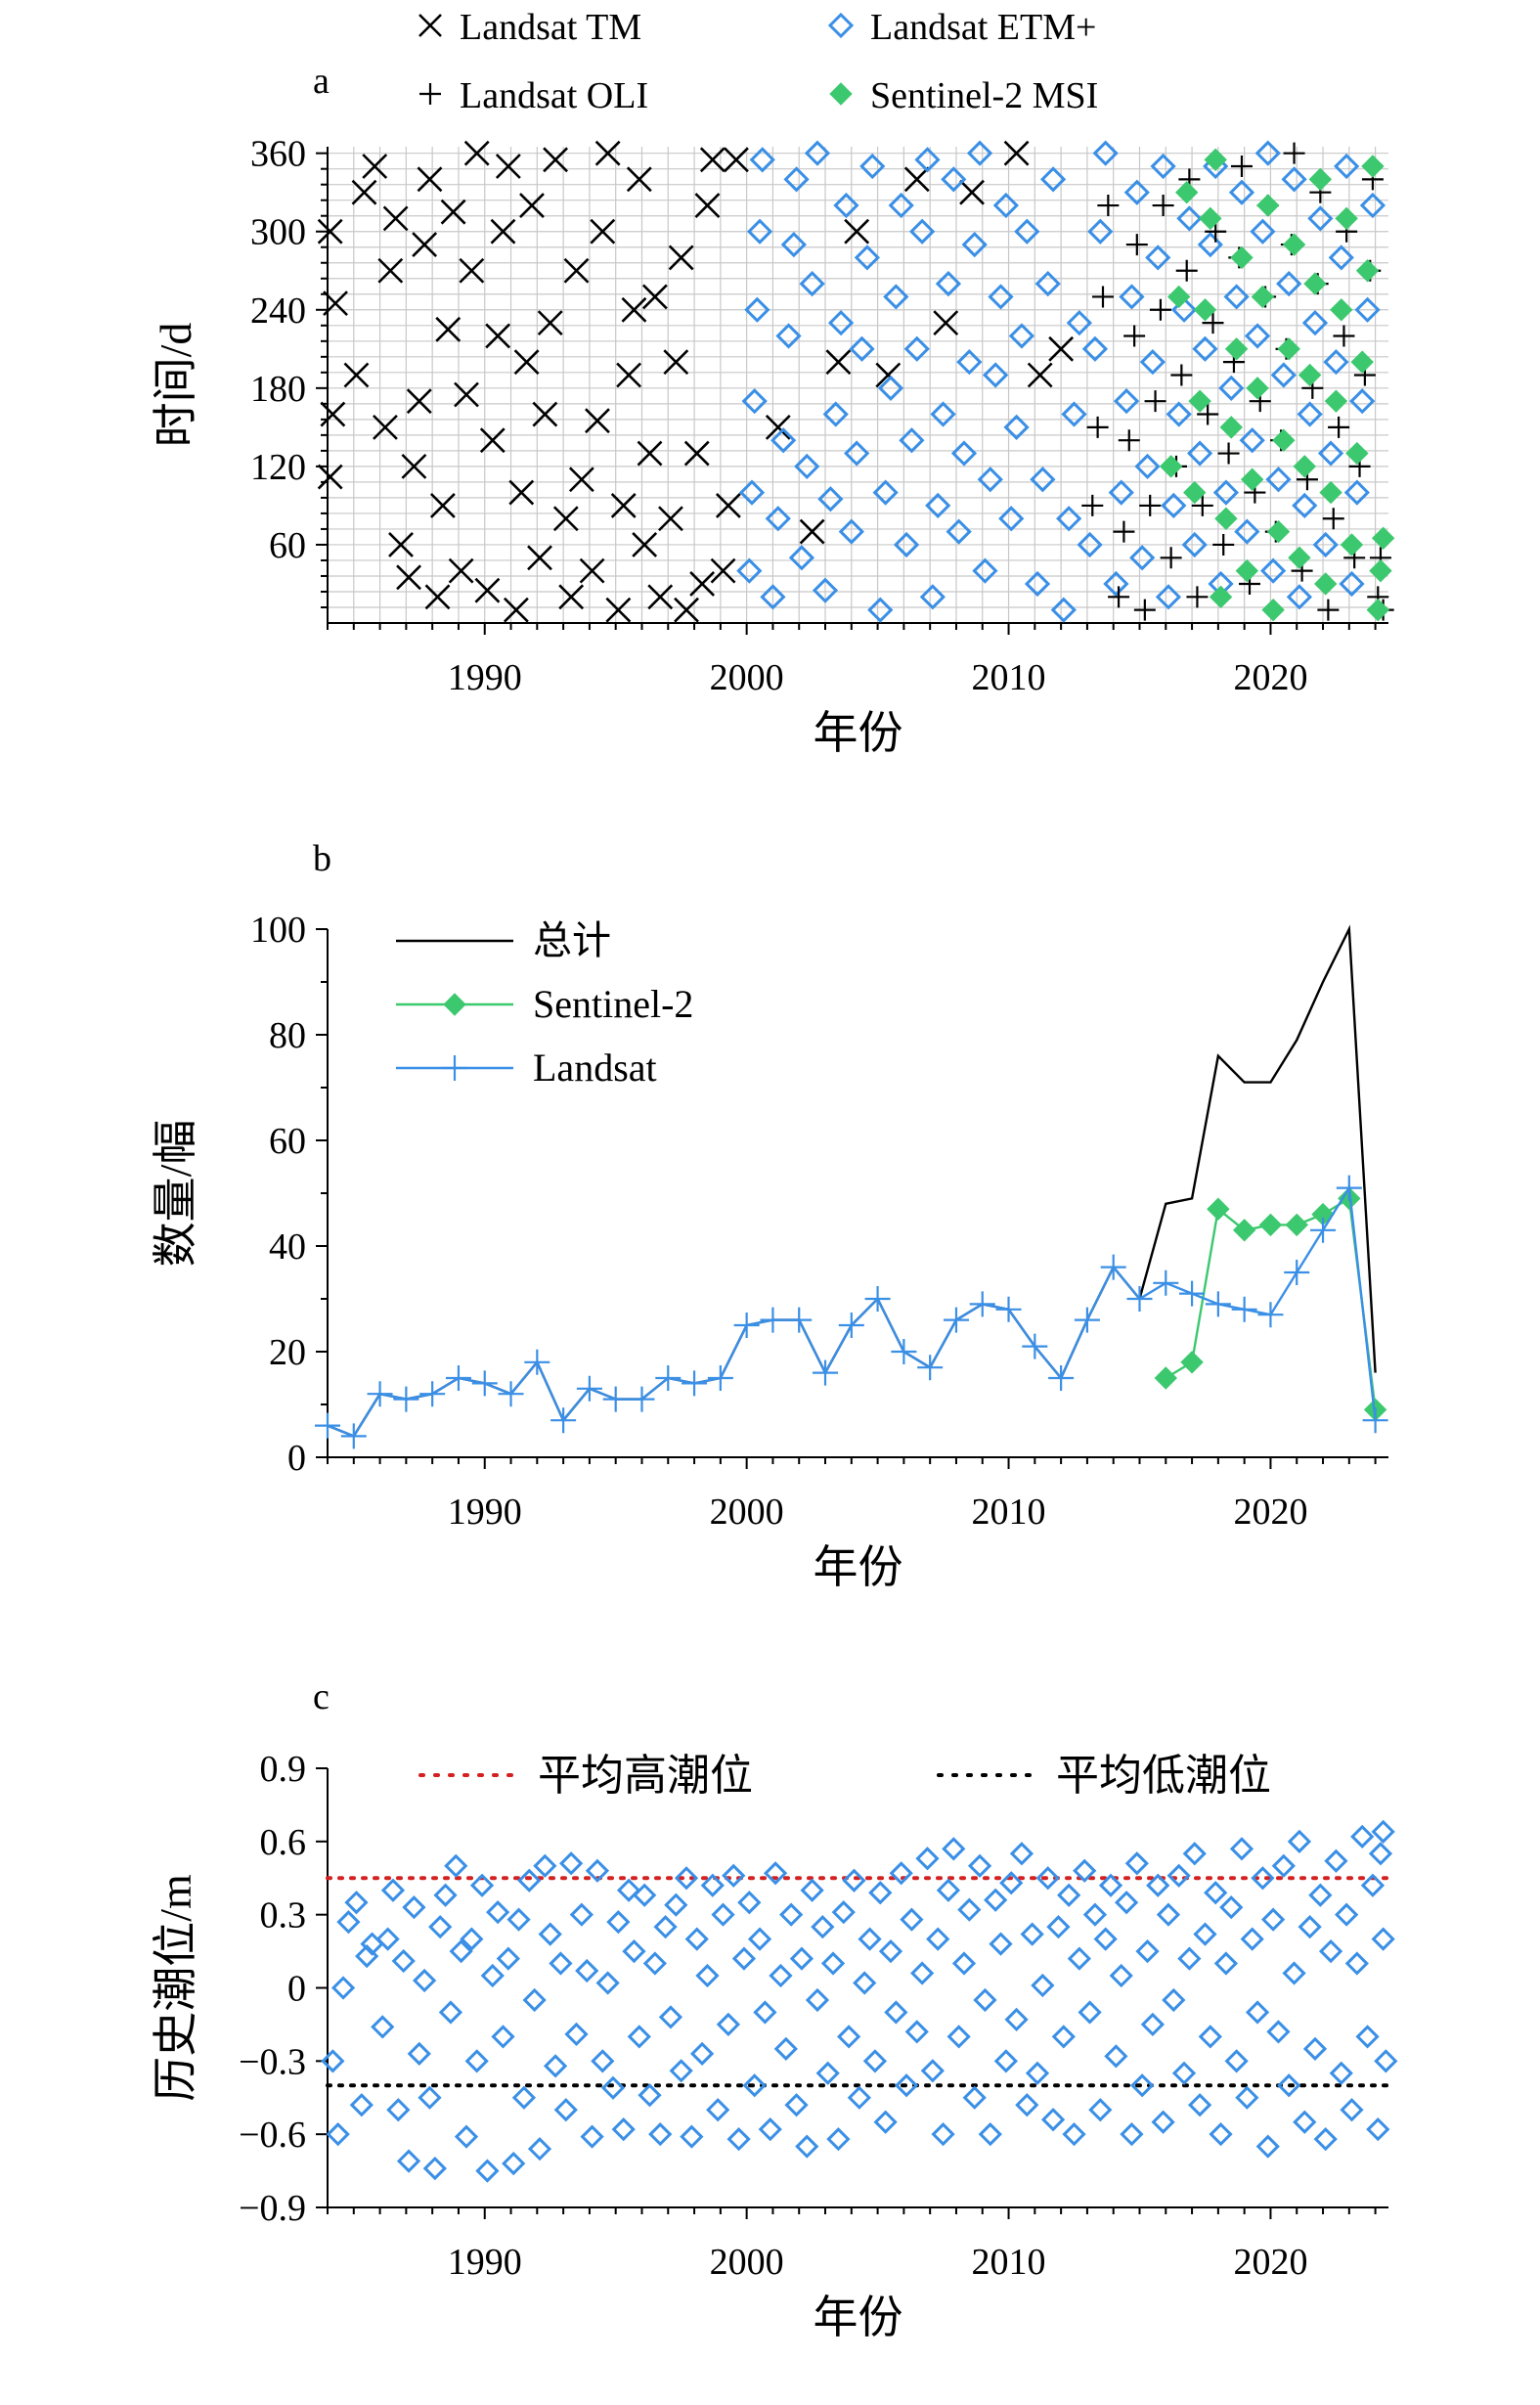  What do you see at coordinates (296, 1458) in the screenshot?
I see `y-tick-label: 0` at bounding box center [296, 1458].